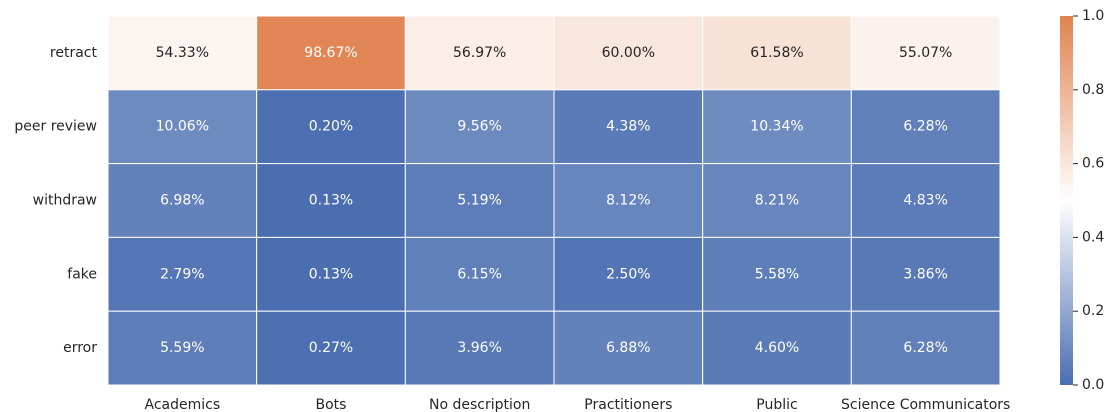 This screenshot has height=412, width=1114. I want to click on cell-label: 8.12%, so click(628, 201).